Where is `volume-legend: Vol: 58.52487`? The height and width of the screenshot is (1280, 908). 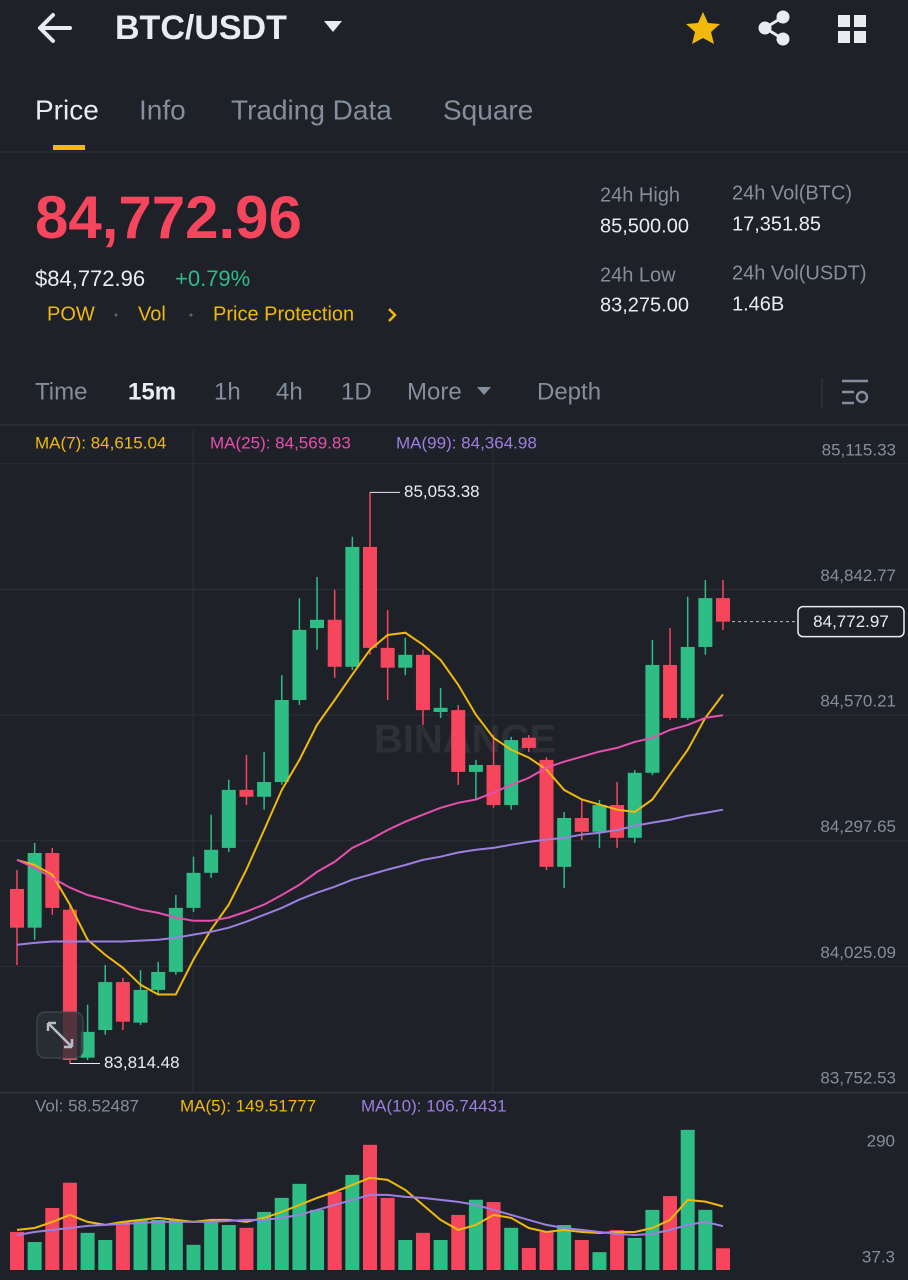
volume-legend: Vol: 58.52487 is located at coordinates (87, 1105).